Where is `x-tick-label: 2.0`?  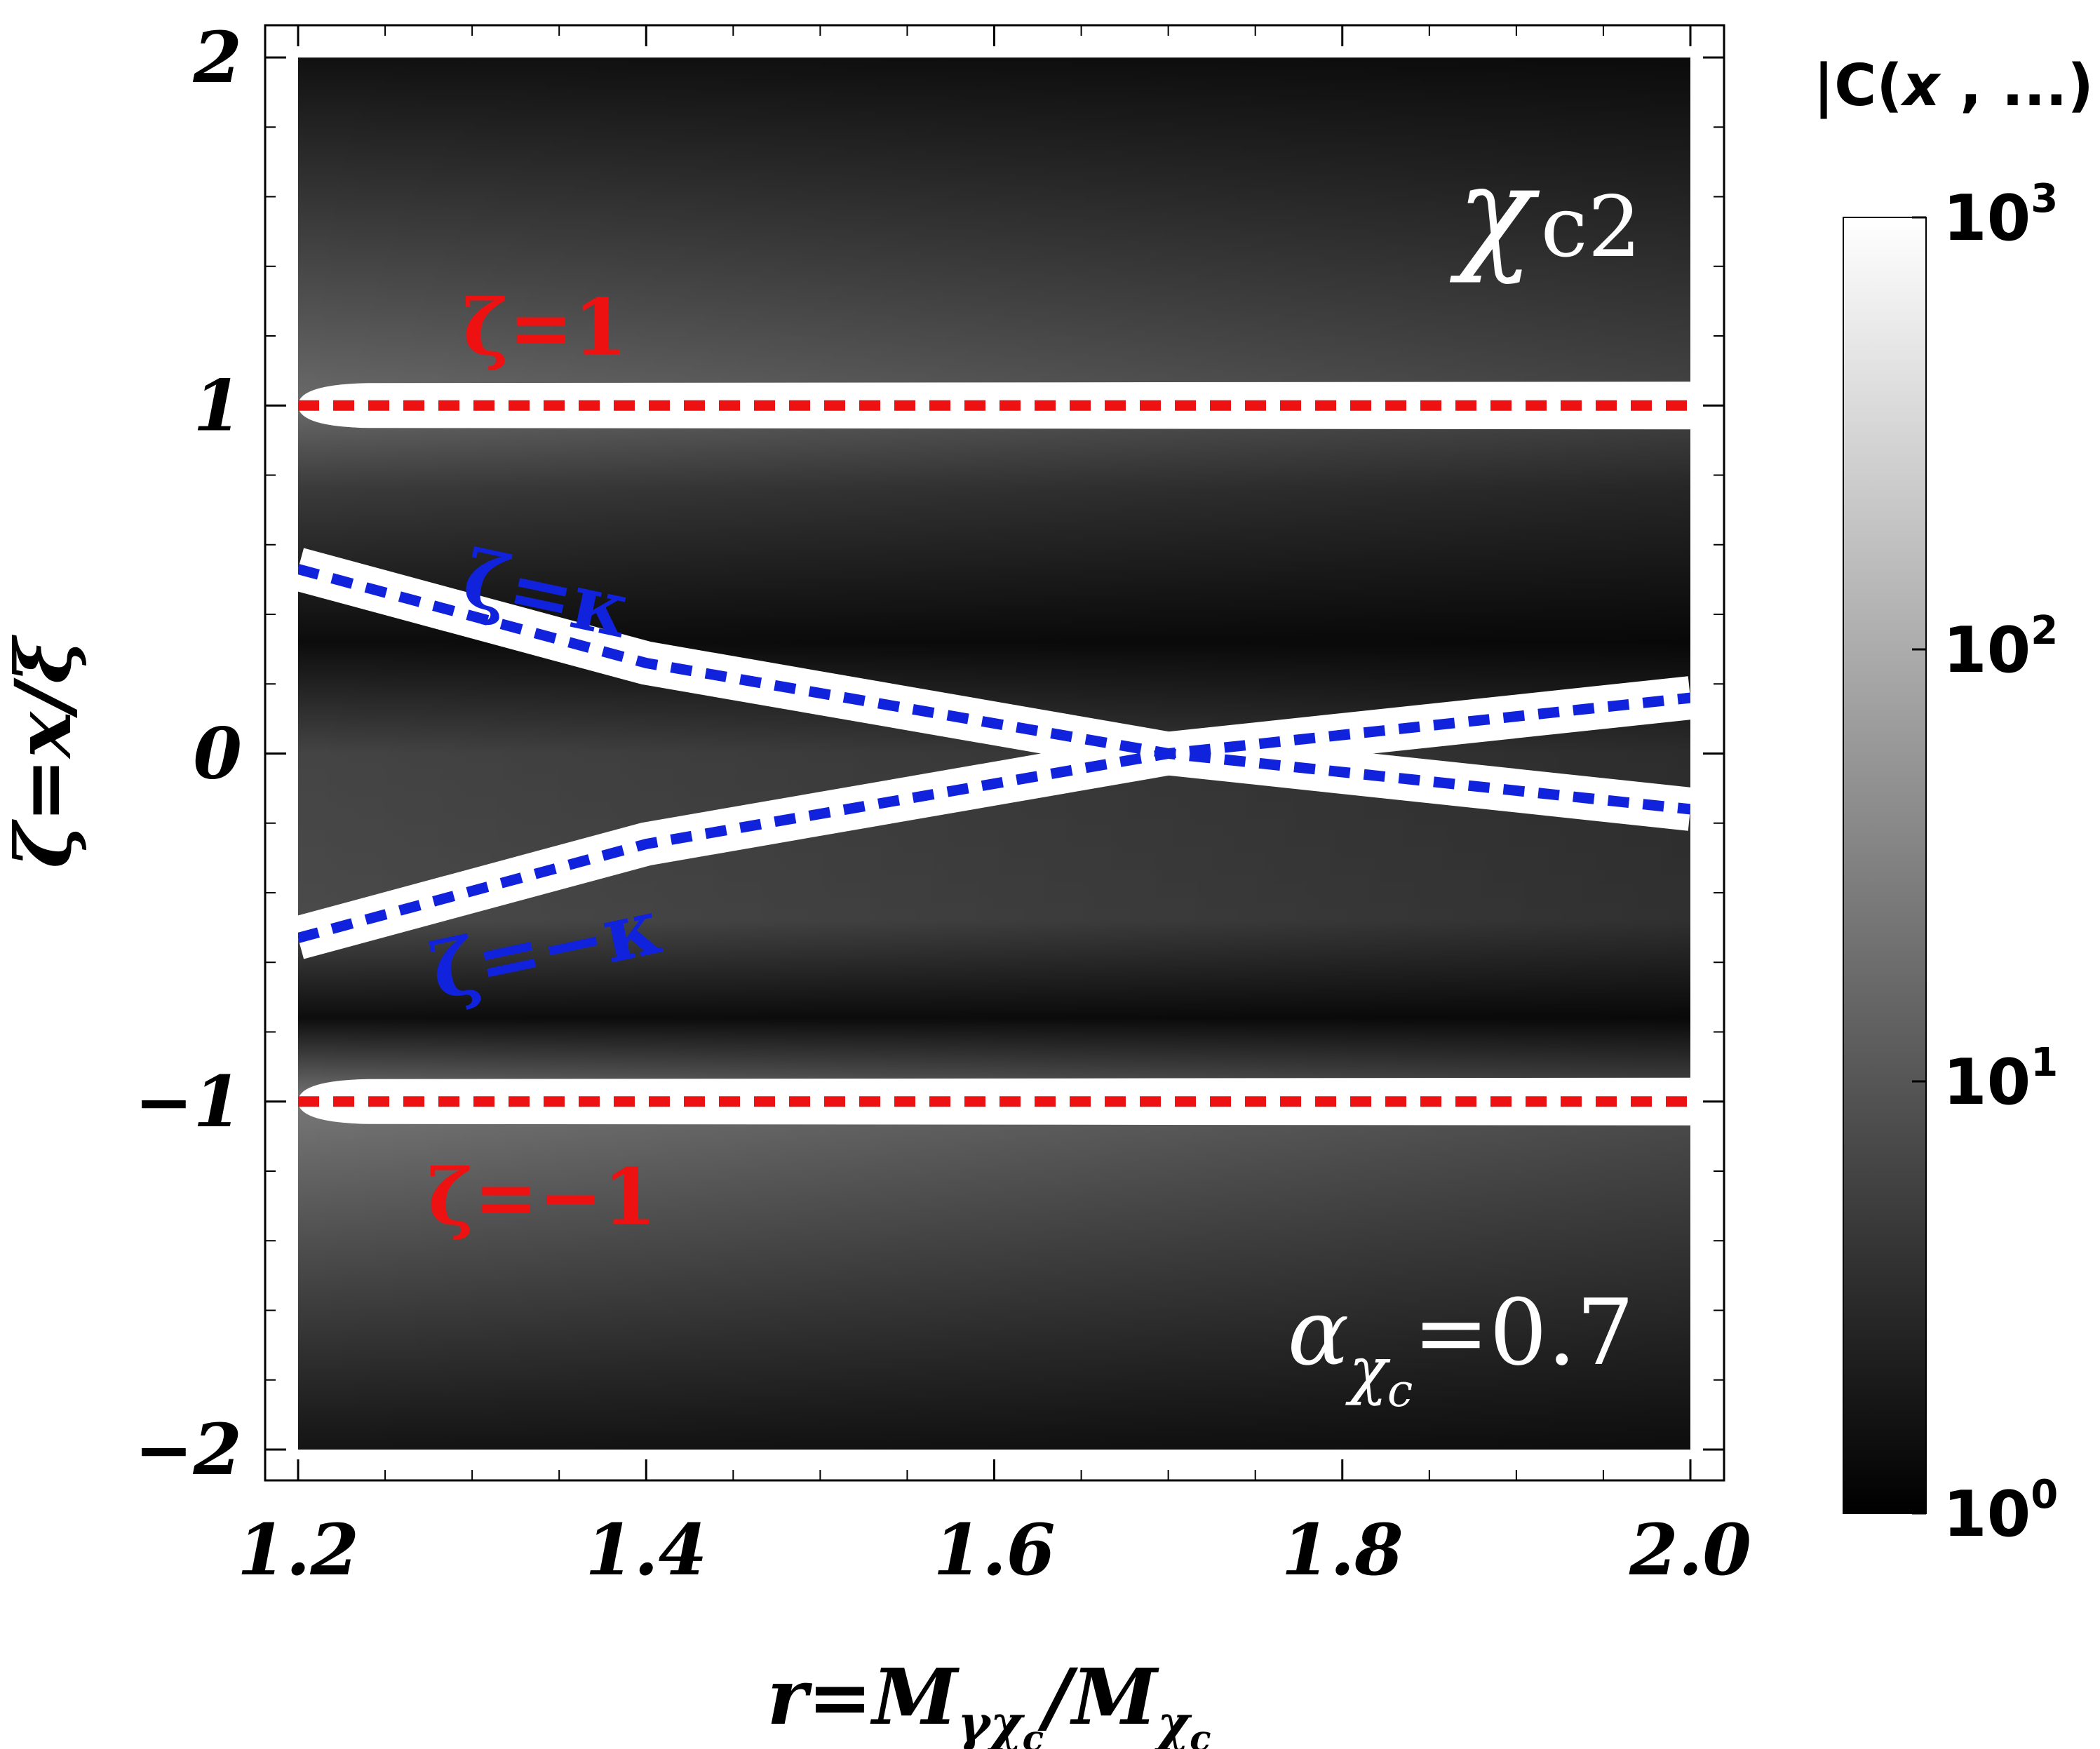 x-tick-label: 2.0 is located at coordinates (1690, 1549).